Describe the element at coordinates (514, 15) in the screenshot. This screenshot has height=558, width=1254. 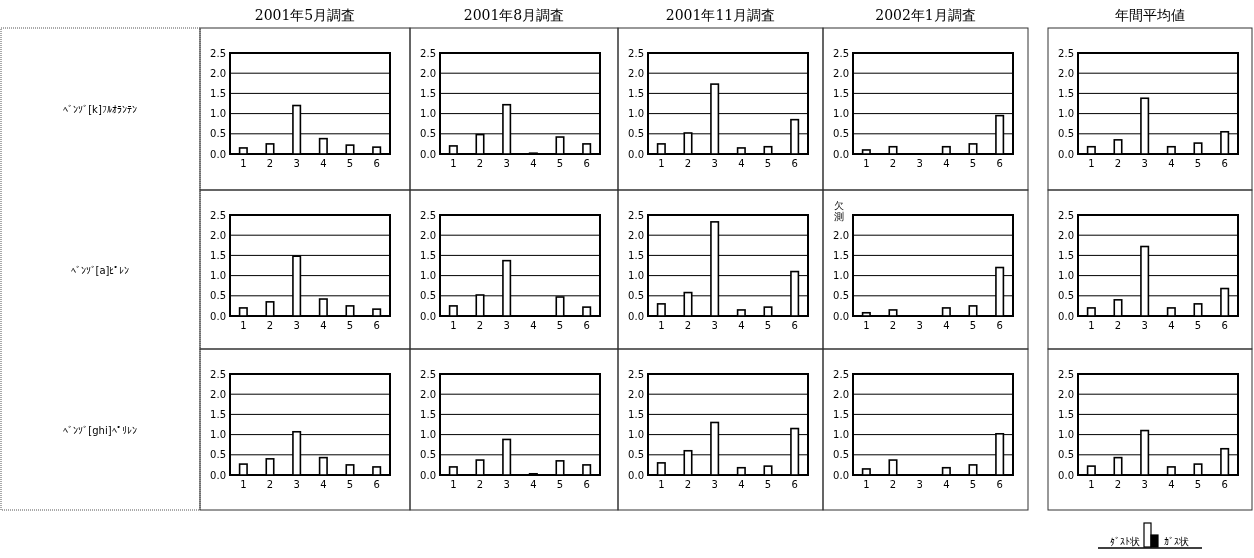
I see `chart-title: 2001年8月調査` at that location.